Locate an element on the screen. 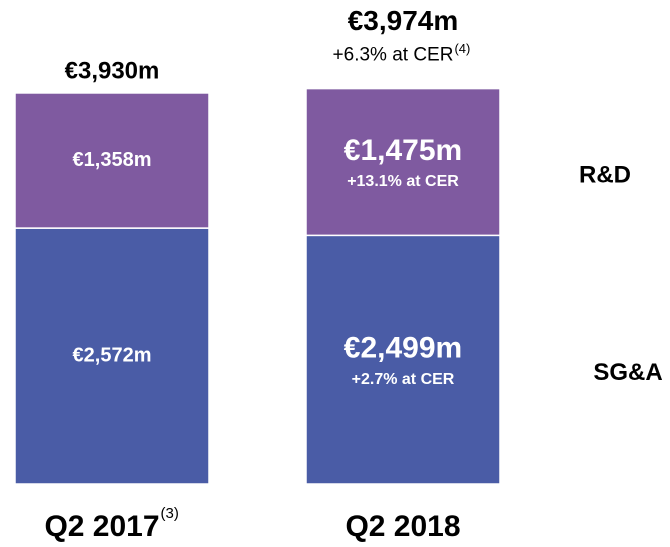 This screenshot has width=670, height=547. x-tick-label: Q2 2018 is located at coordinates (402, 526).